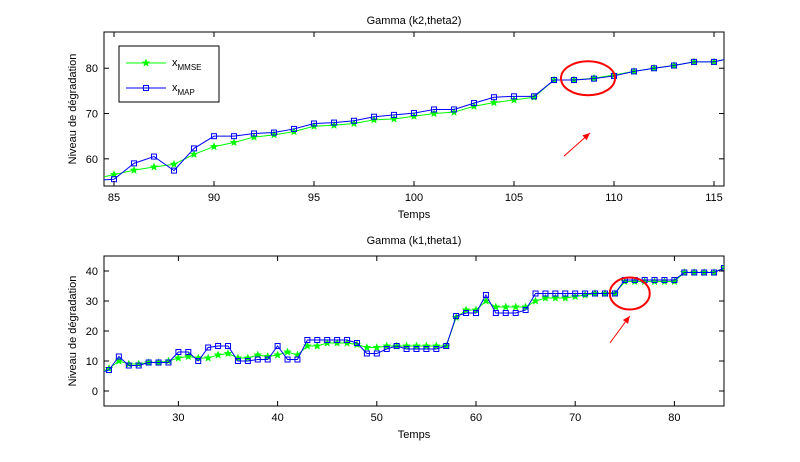  I want to click on legend: xMMSE xMAP, so click(169, 74).